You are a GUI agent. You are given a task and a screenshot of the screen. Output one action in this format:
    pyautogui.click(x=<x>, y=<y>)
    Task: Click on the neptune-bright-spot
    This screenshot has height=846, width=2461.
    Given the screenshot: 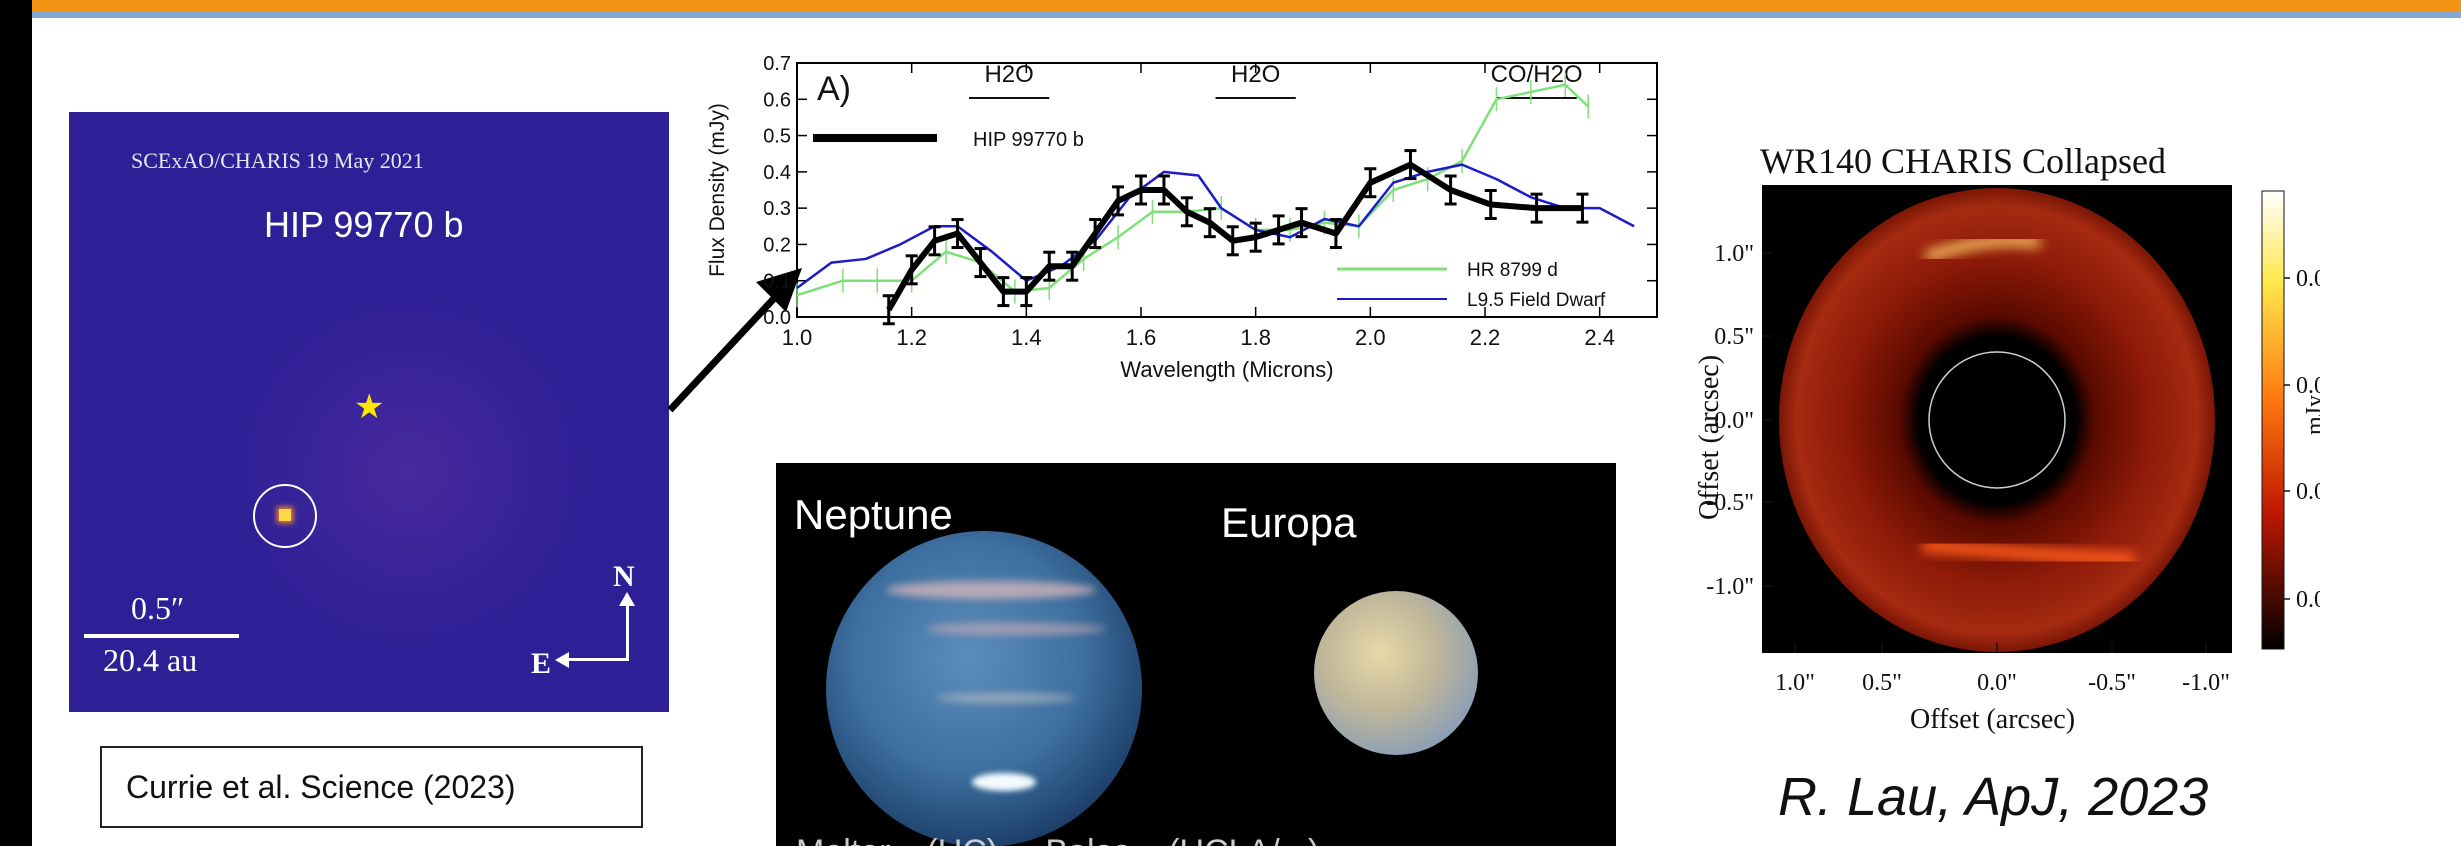 What is the action you would take?
    pyautogui.click(x=1004, y=782)
    